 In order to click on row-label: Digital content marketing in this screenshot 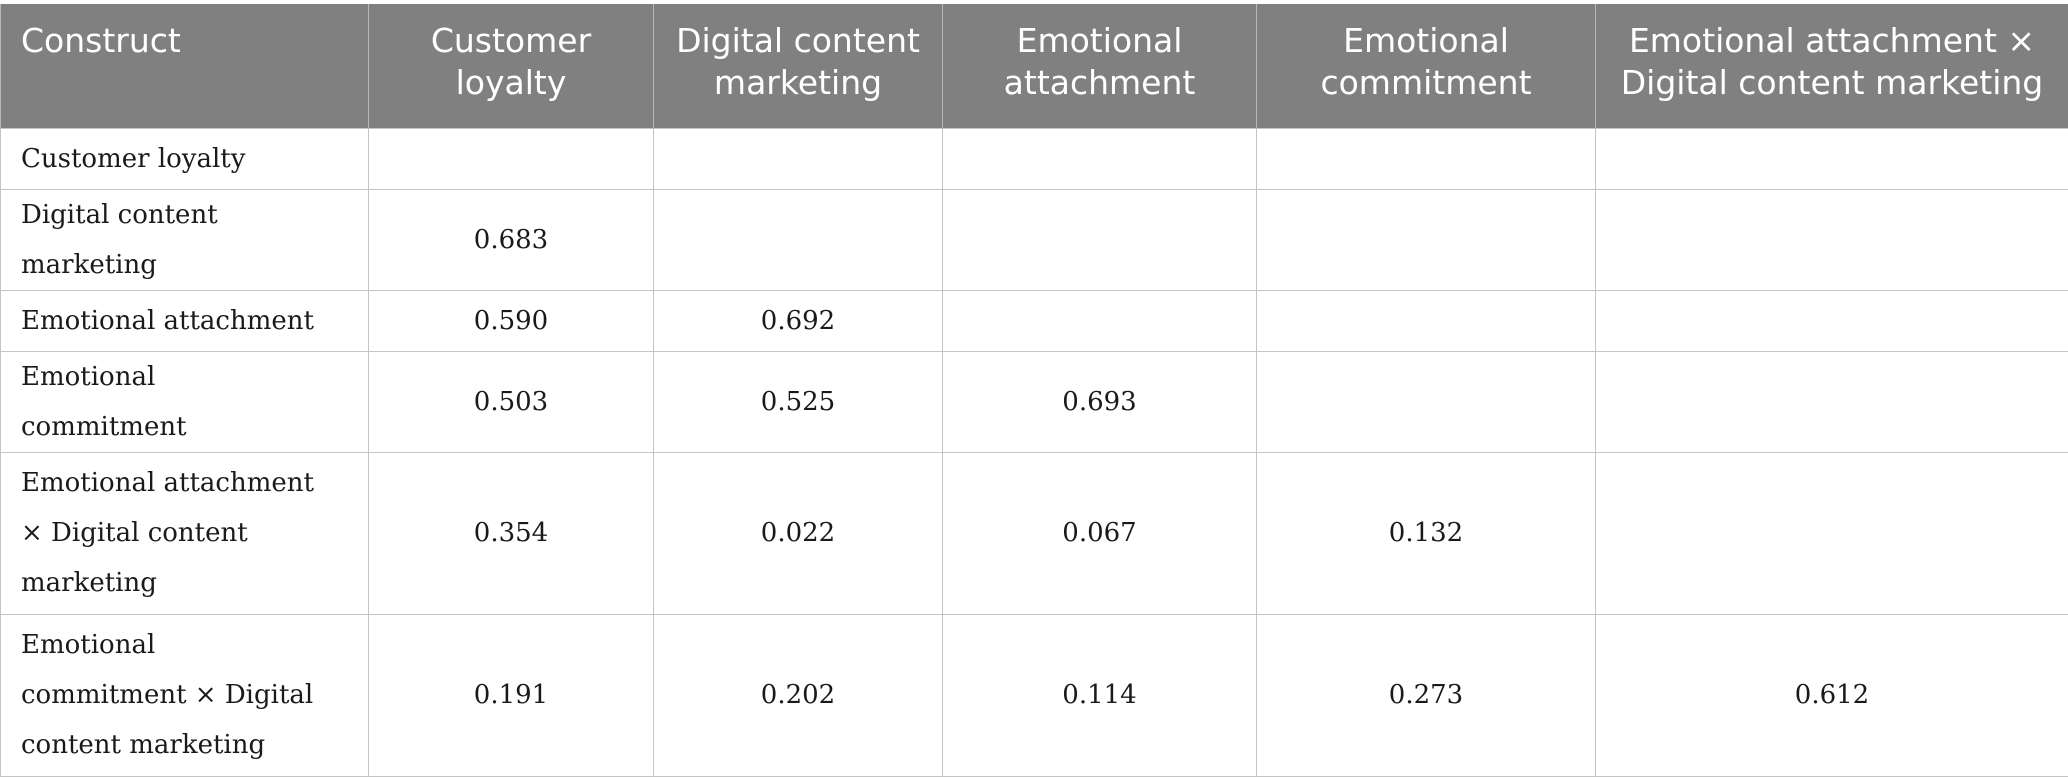, I will do `click(185, 239)`.